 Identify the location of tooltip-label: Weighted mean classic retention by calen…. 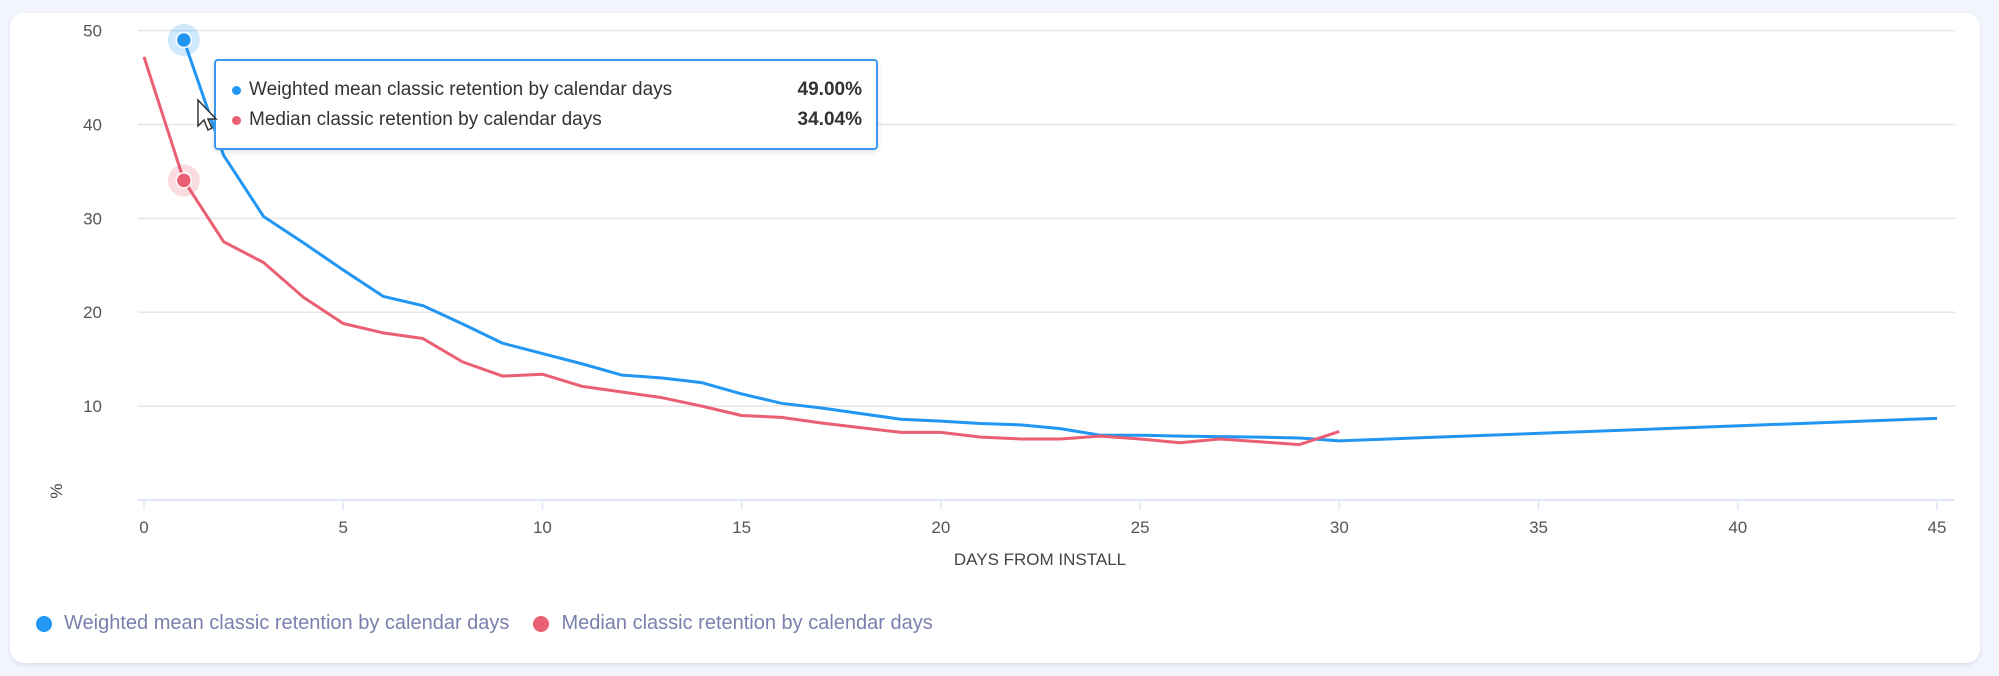
(461, 89).